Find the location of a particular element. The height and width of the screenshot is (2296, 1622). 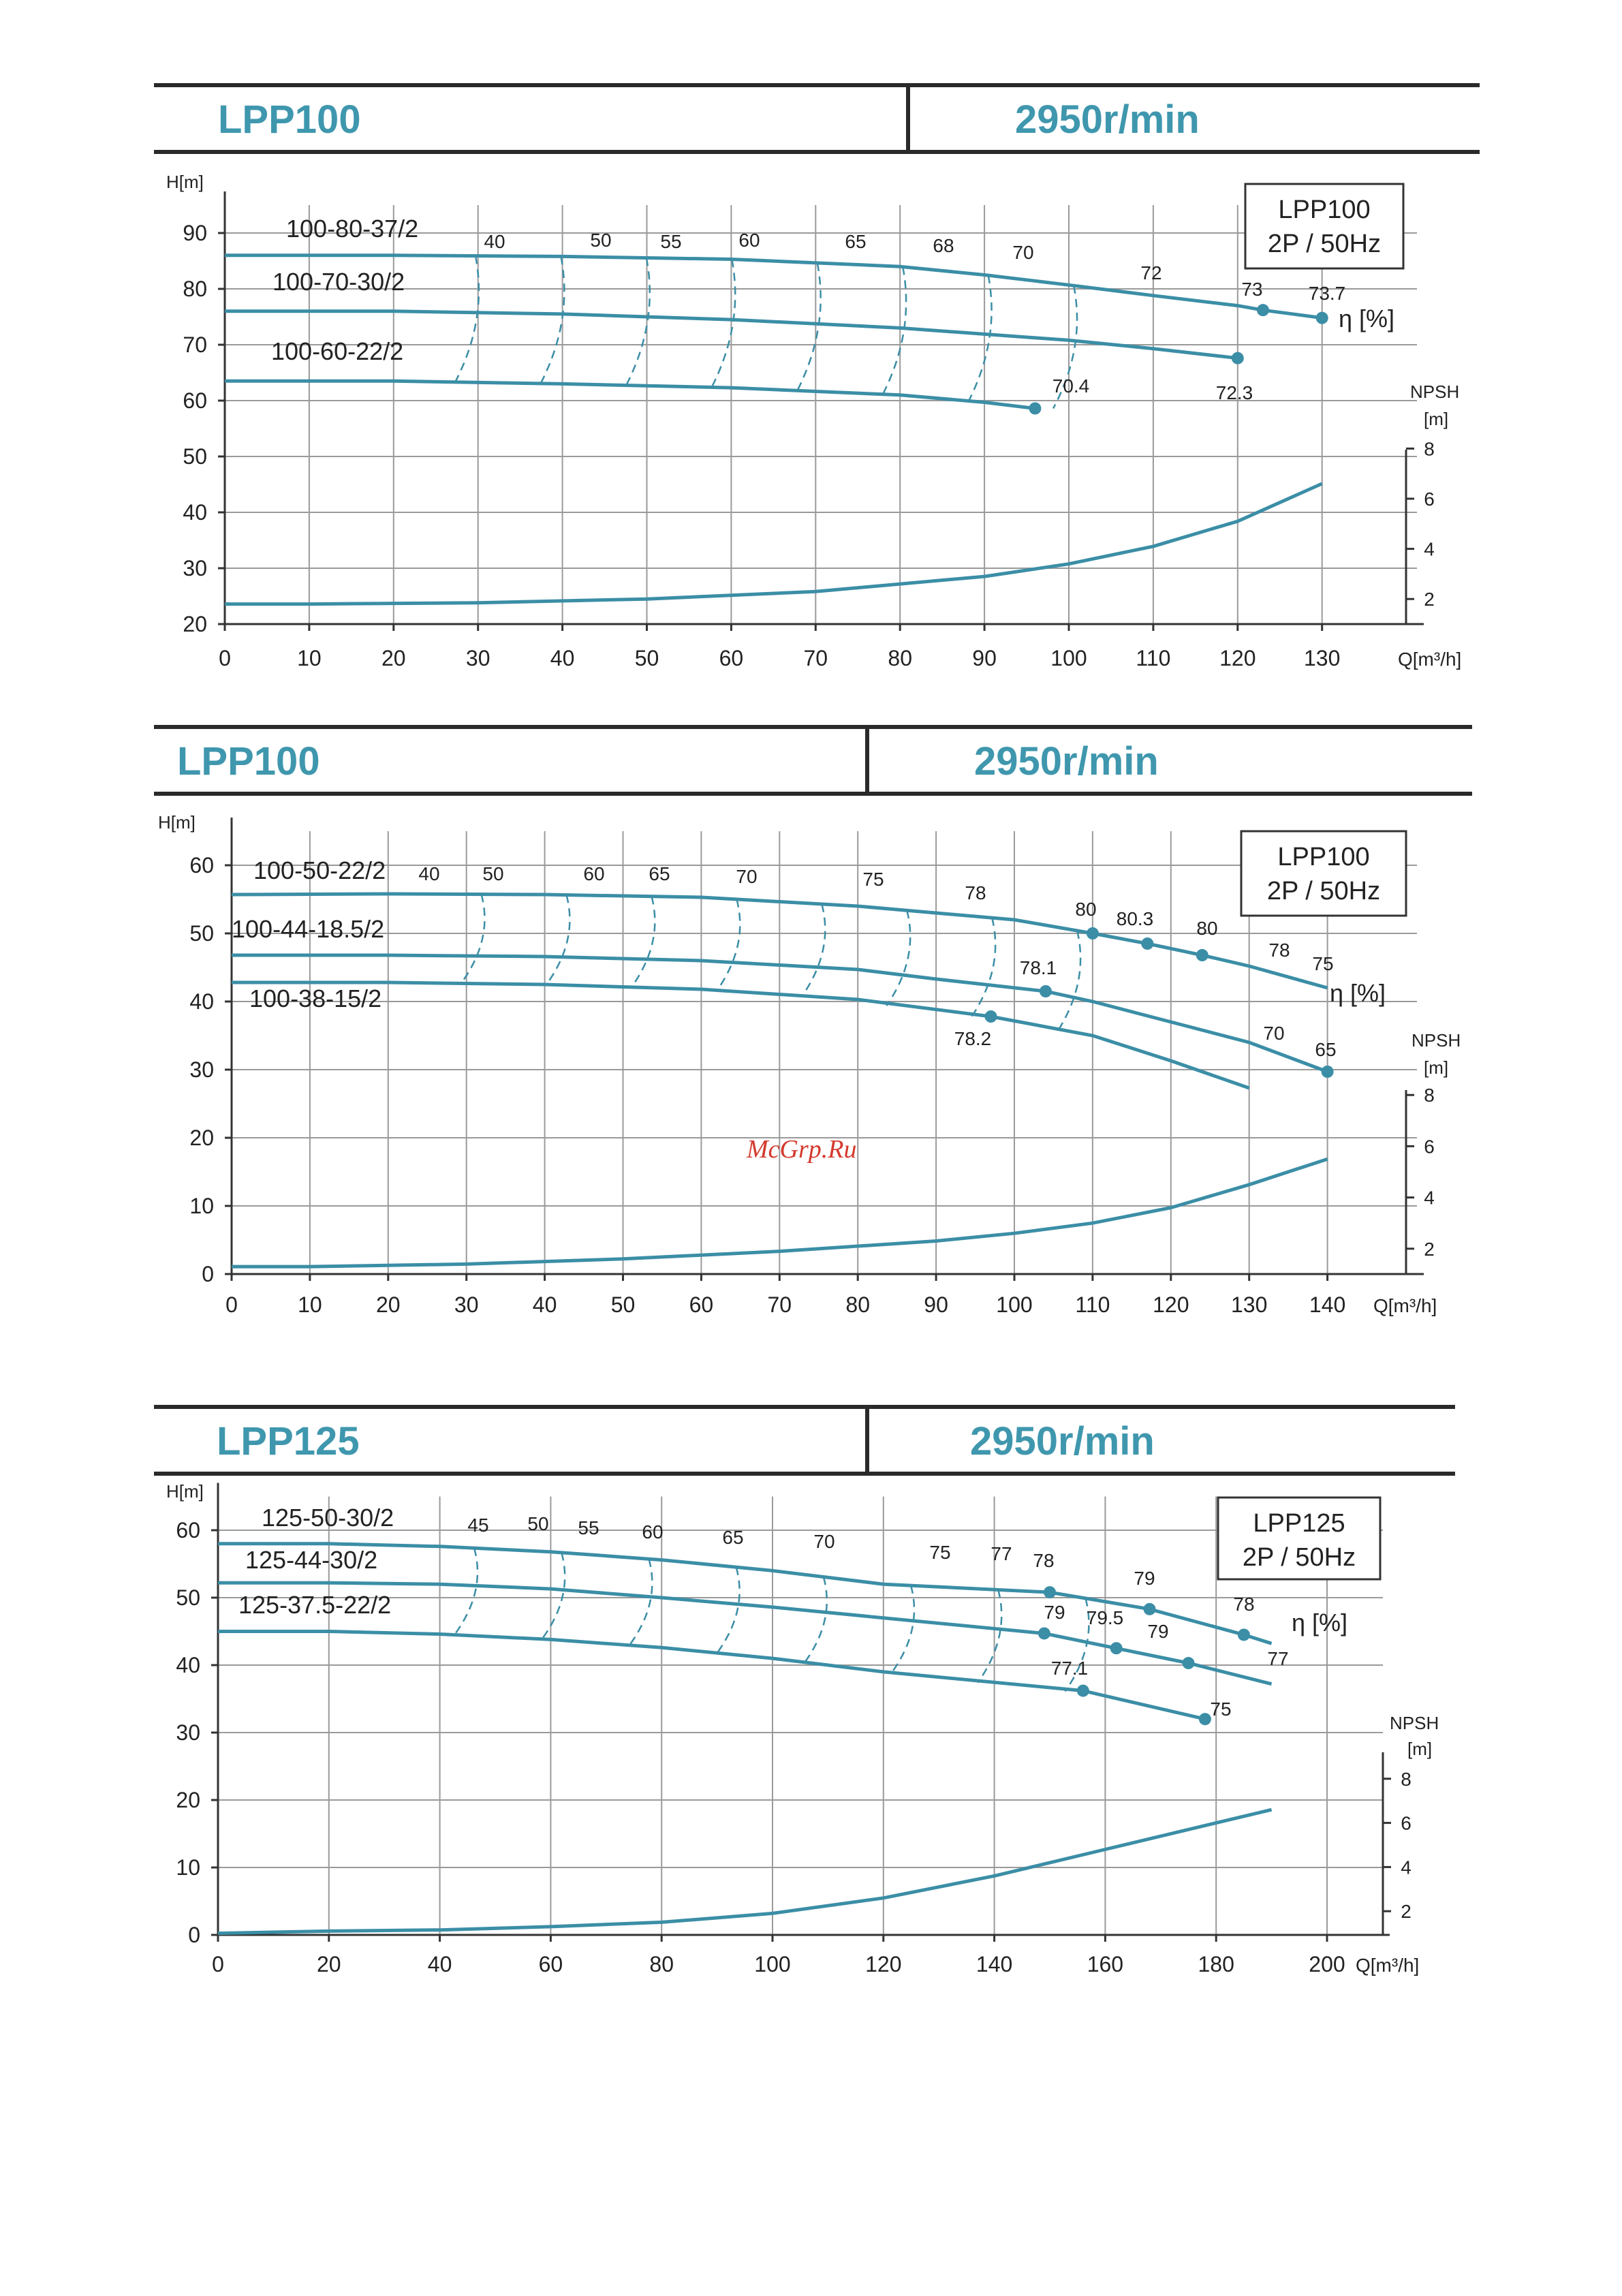

x-tick-label: 180 is located at coordinates (1216, 1964).